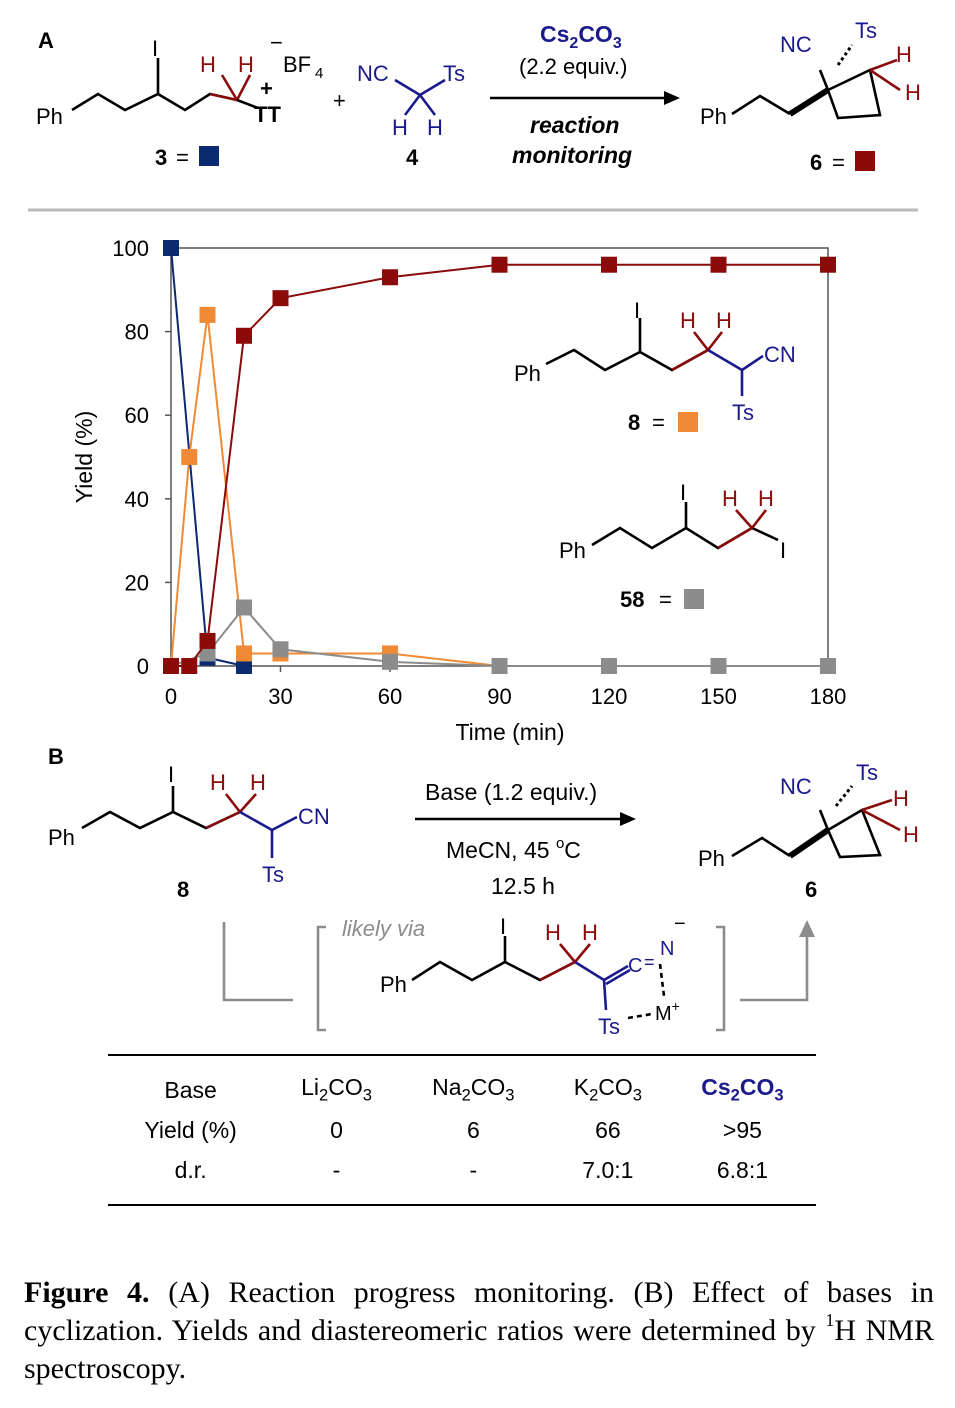 Image resolution: width=955 pixels, height=1408 pixels. I want to click on legend-58-marker, so click(694, 599).